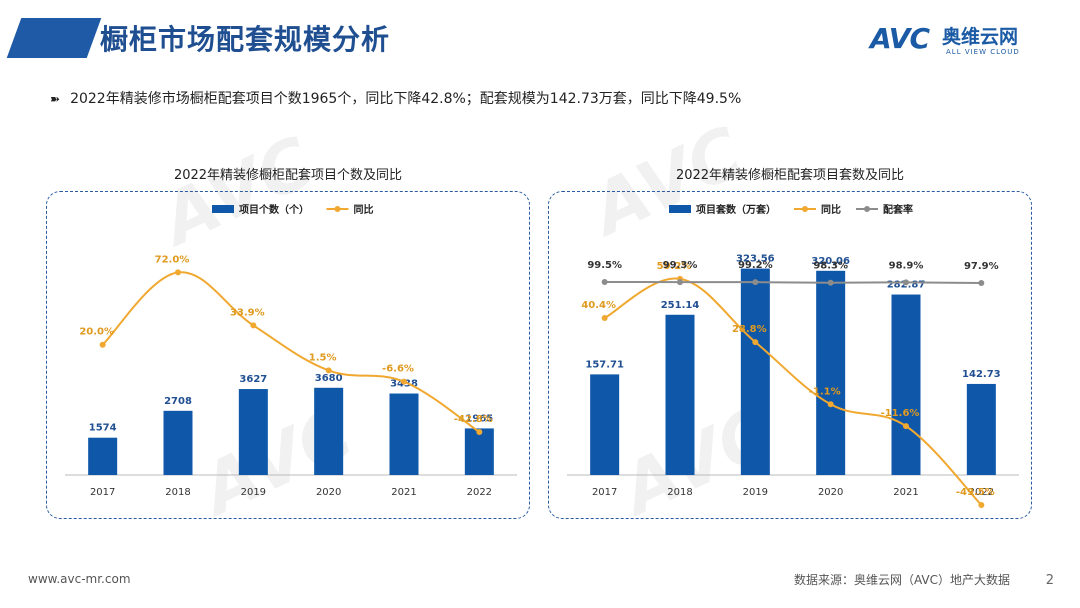  What do you see at coordinates (172, 259) in the screenshot?
I see `series-value-label: 72.0%` at bounding box center [172, 259].